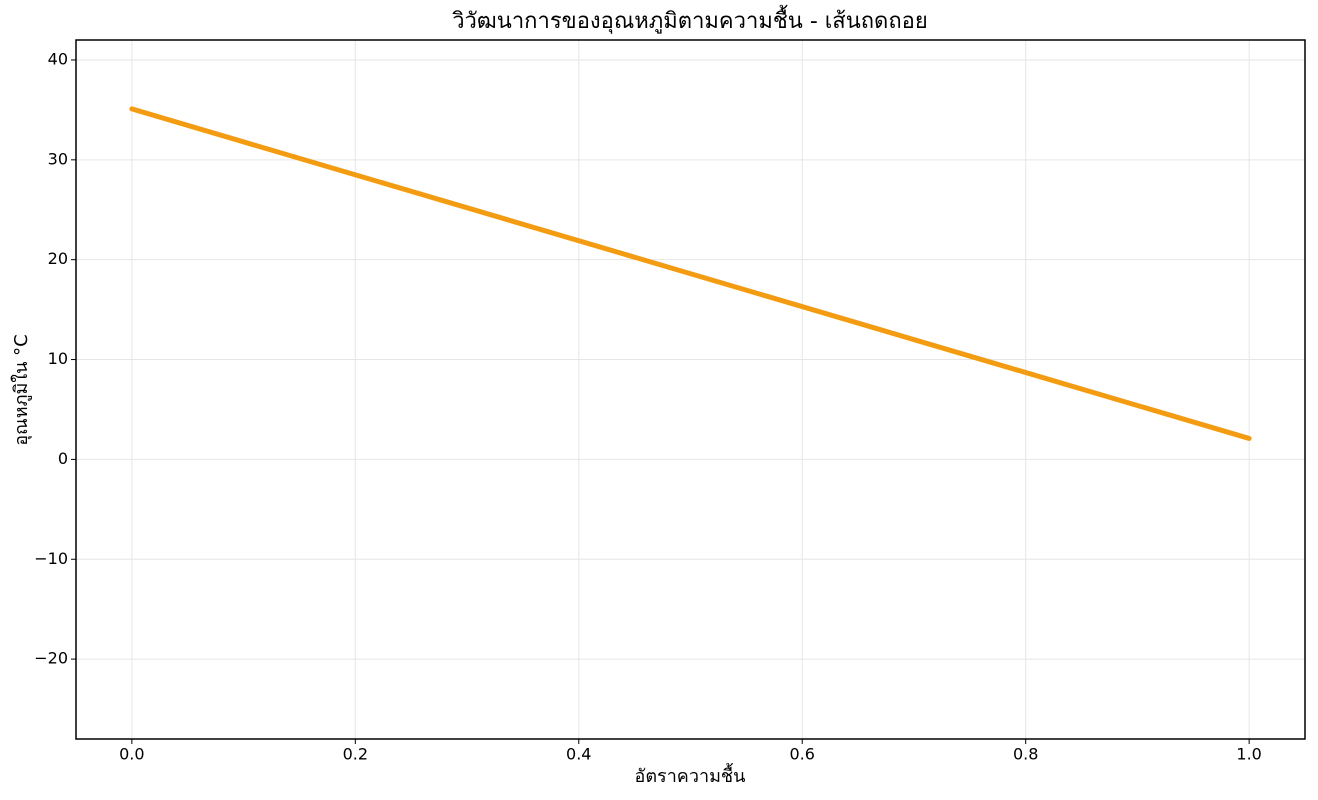  Describe the element at coordinates (1025, 754) in the screenshot. I see `x-tick-label: 0.8` at that location.